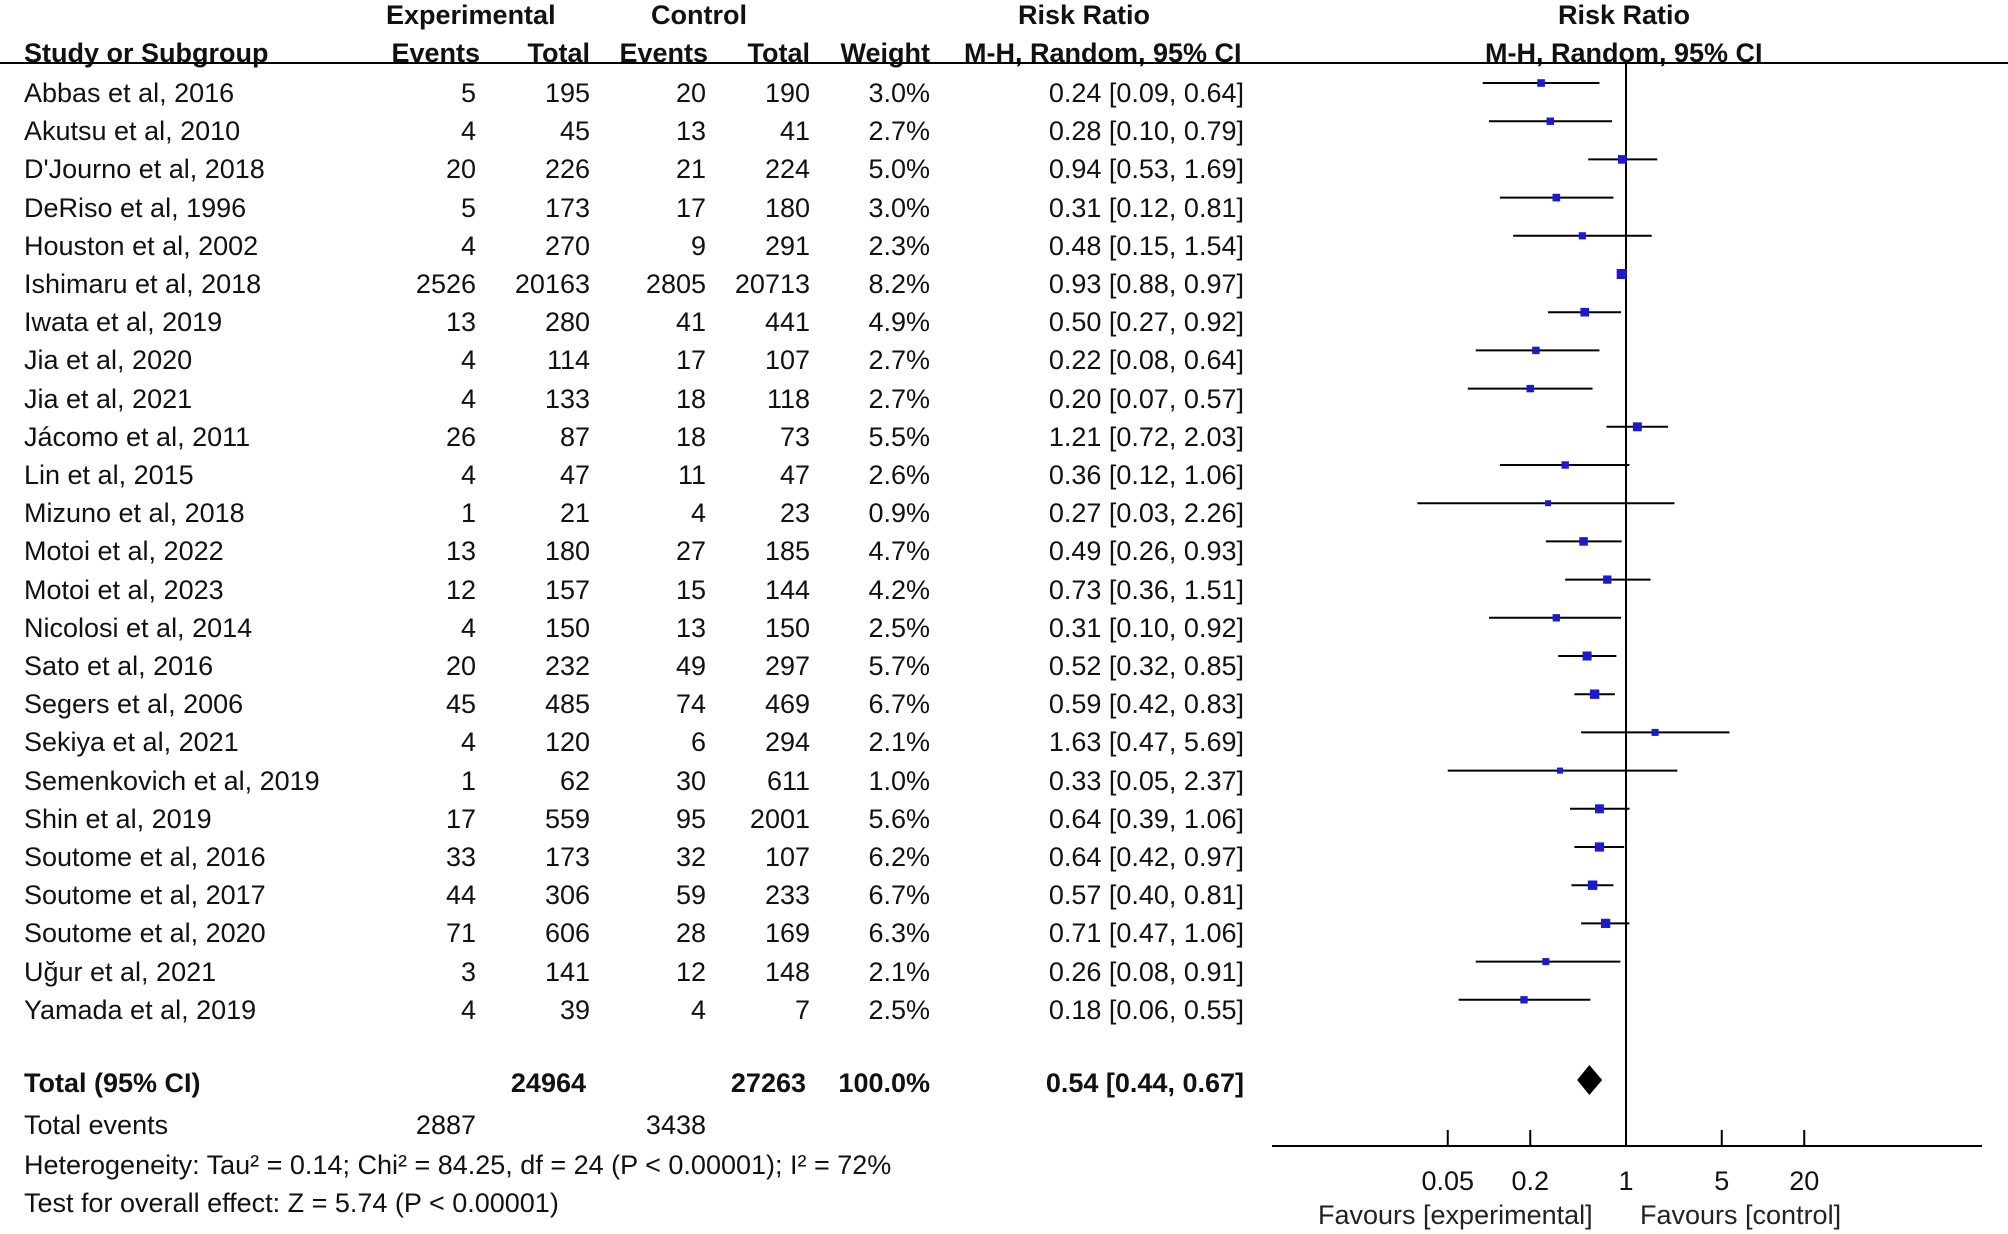 Image resolution: width=2008 pixels, height=1234 pixels. I want to click on study-name: Abbas et al, 2016, so click(129, 93).